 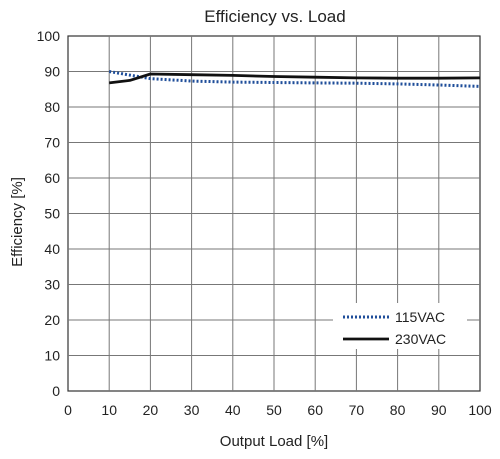 What do you see at coordinates (274, 16) in the screenshot?
I see `chart-title: Efficiency vs. Load` at bounding box center [274, 16].